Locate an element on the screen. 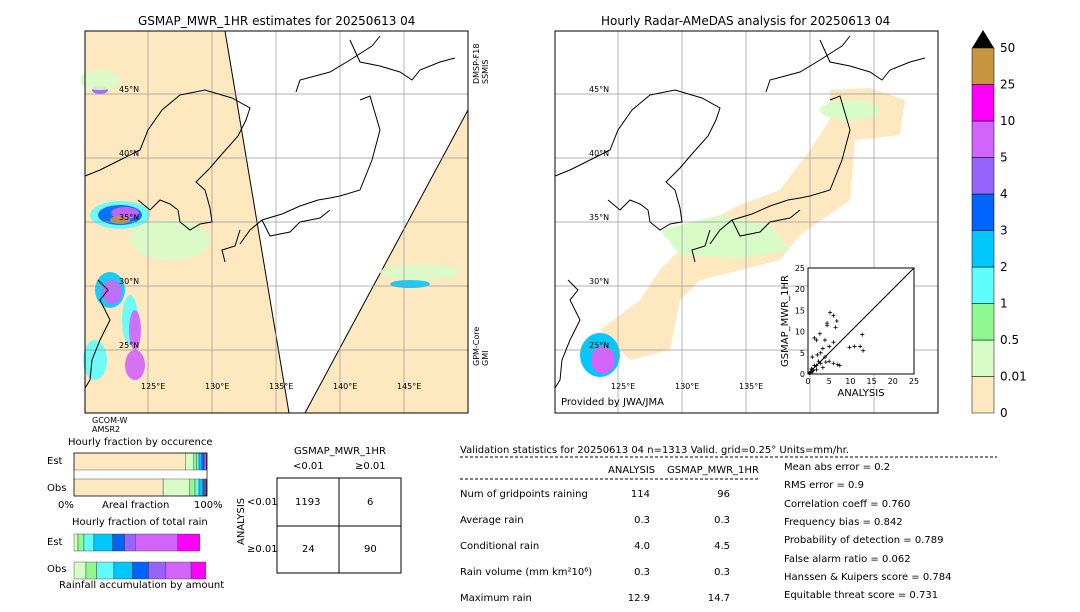 Image resolution: width=1080 pixels, height=612 pixels. cell-1: 1193 is located at coordinates (308, 502).